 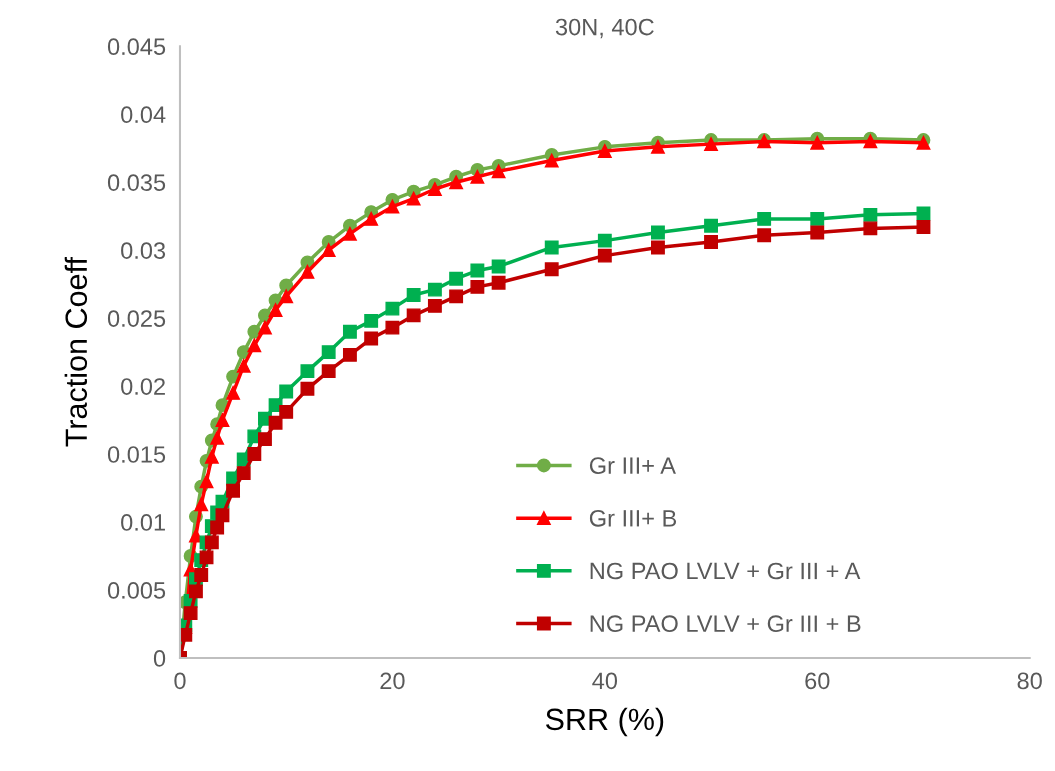 I want to click on y-tick-label: 0.035, so click(x=136, y=182).